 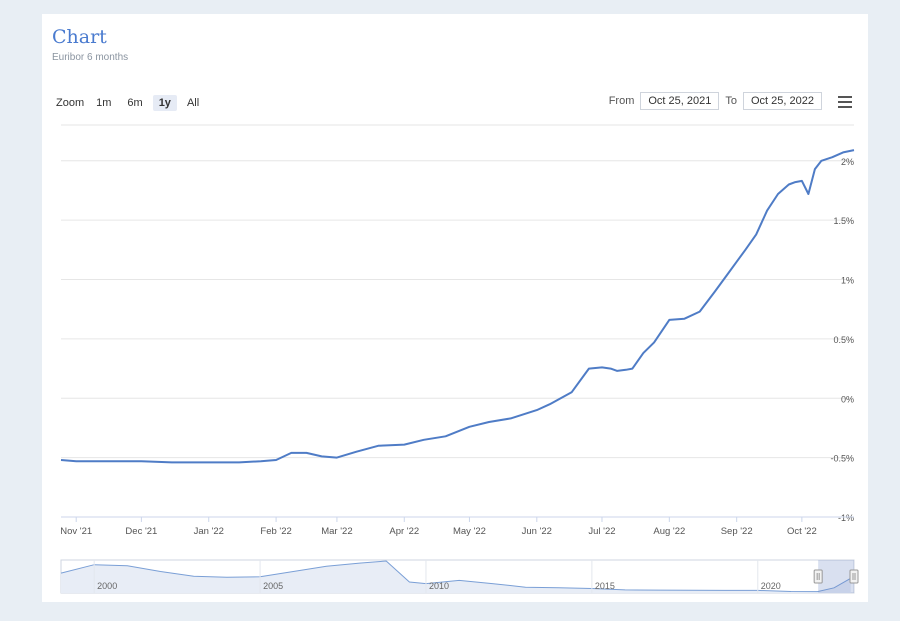 What do you see at coordinates (273, 586) in the screenshot?
I see `navigator-tick-label: 2005` at bounding box center [273, 586].